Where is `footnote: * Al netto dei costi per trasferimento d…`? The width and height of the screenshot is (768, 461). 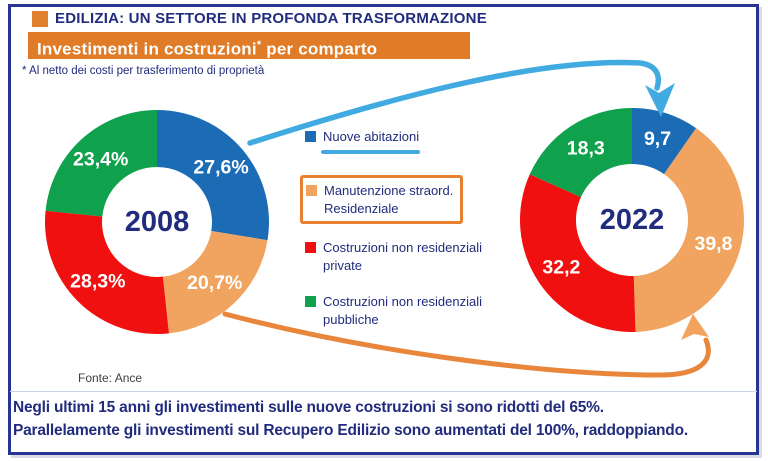 footnote: * Al netto dei costi per trasferimento d… is located at coordinates (143, 71).